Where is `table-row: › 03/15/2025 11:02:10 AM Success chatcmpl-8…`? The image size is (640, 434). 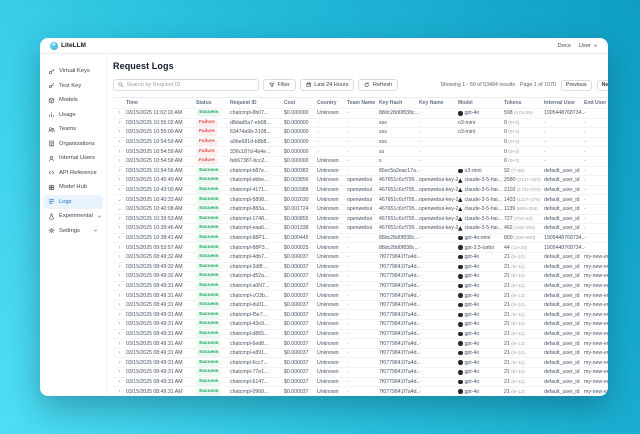
table-row: › 03/15/2025 11:02:10 AM Success chatcmpl-8… is located at coordinates (360, 114).